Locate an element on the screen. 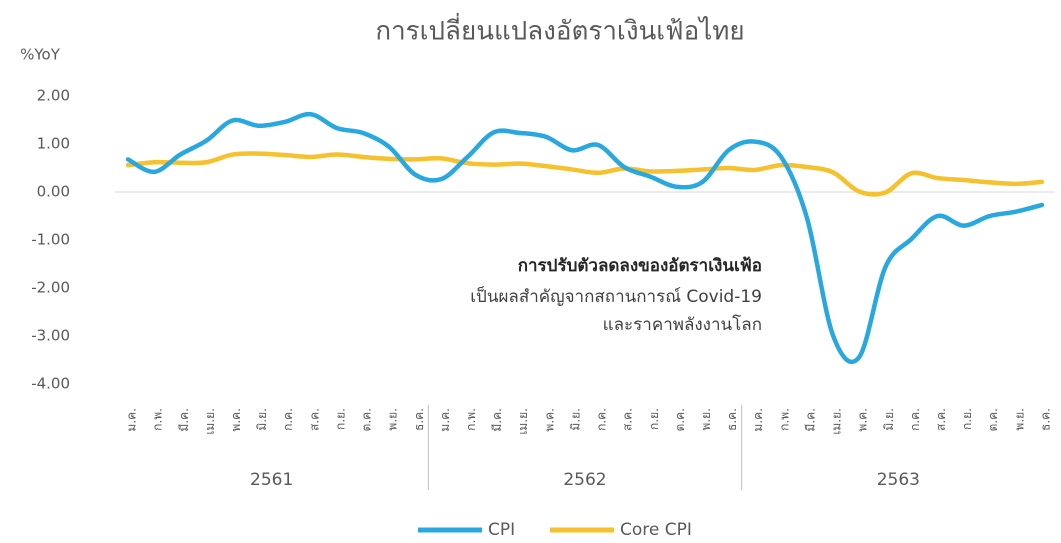  y-tick-label: -3.00 is located at coordinates (50, 336).